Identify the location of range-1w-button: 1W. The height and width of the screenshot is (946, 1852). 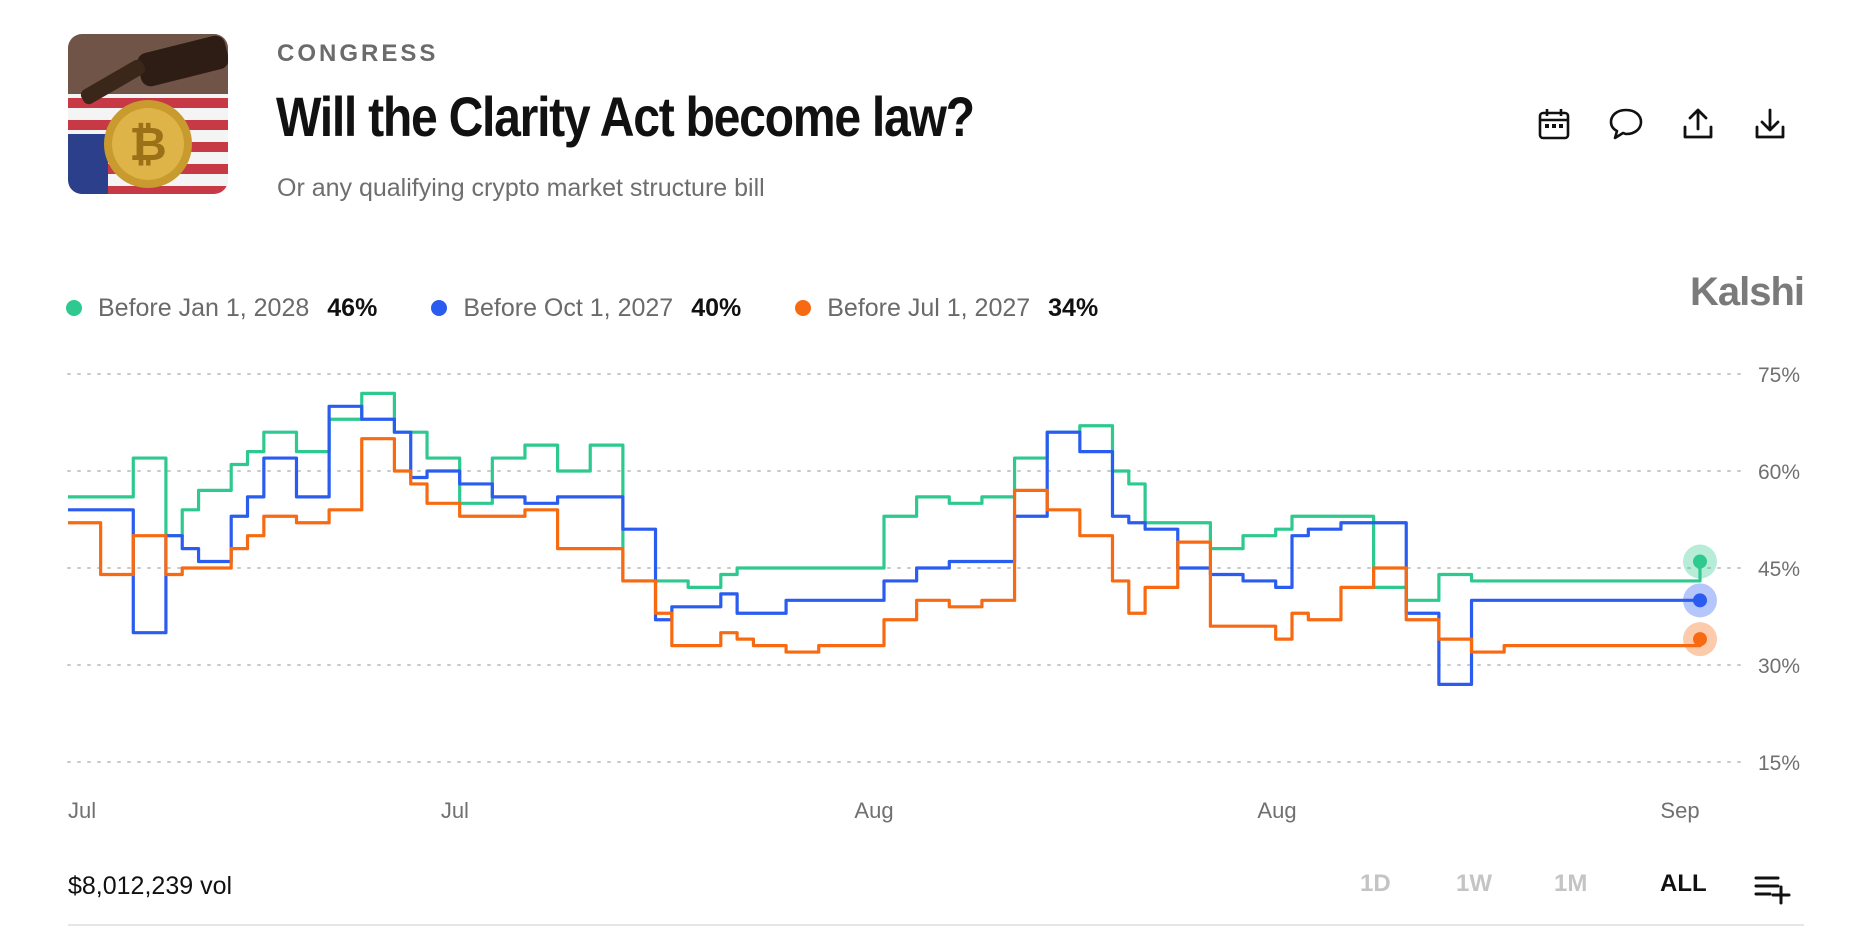
(1474, 883).